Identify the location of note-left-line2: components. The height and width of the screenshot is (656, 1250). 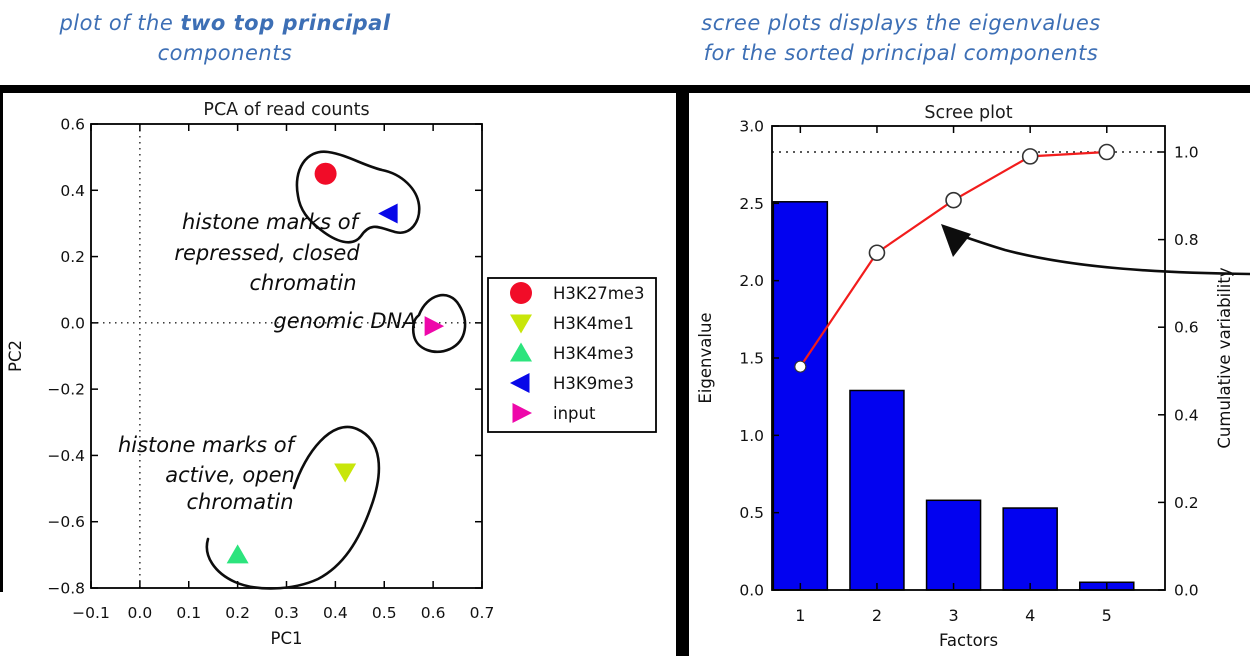
(225, 53).